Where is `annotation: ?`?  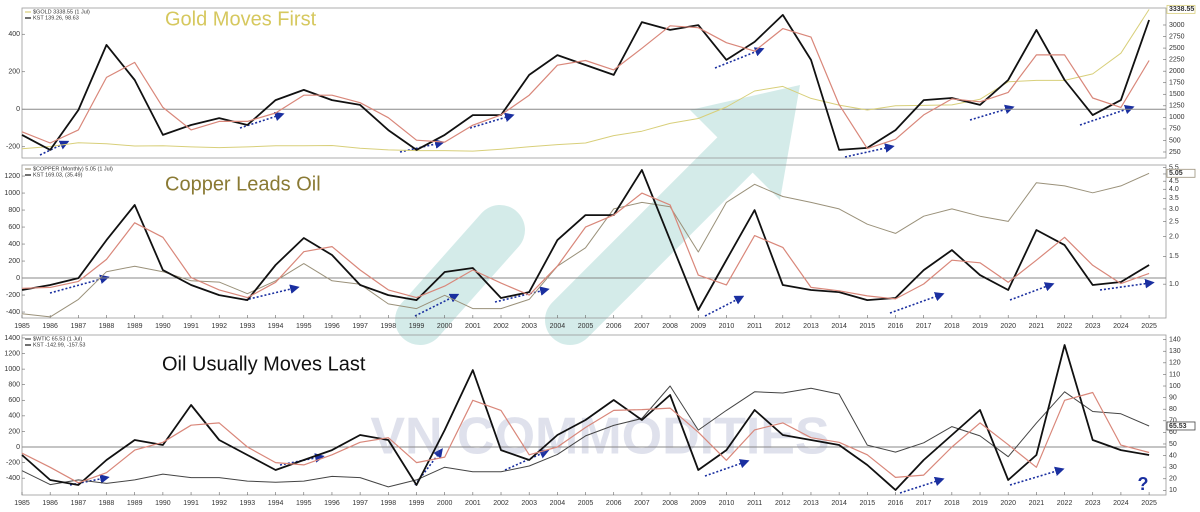
annotation: ? is located at coordinates (1143, 484).